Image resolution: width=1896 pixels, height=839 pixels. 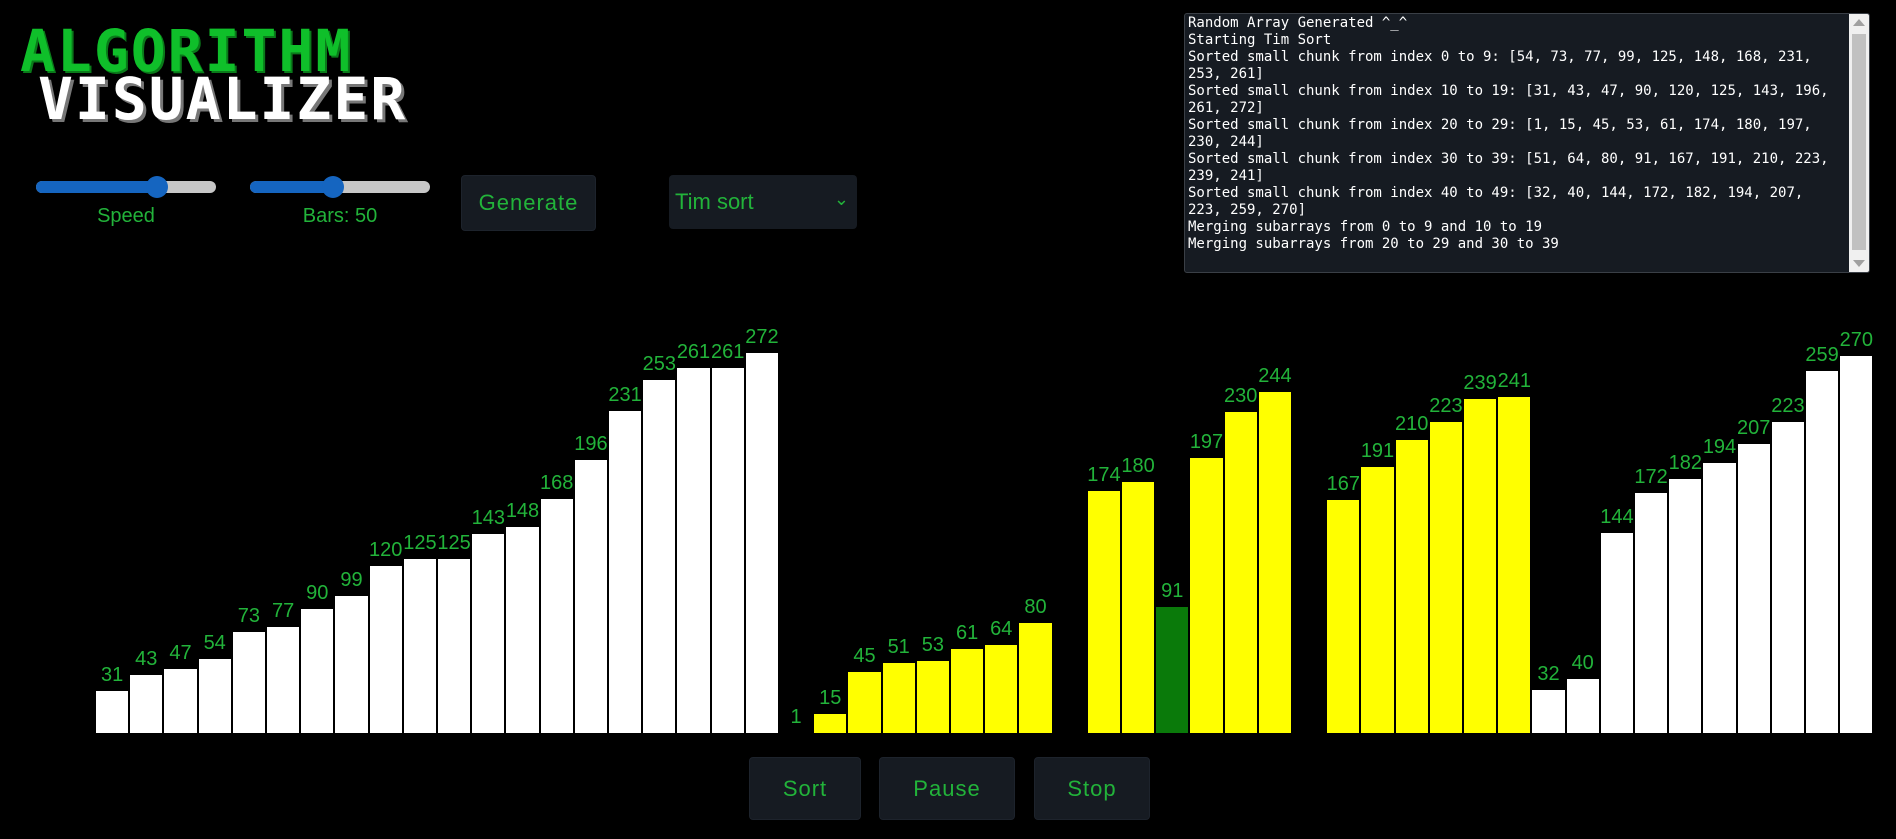 I want to click on generate-button: Generate, so click(x=528, y=203).